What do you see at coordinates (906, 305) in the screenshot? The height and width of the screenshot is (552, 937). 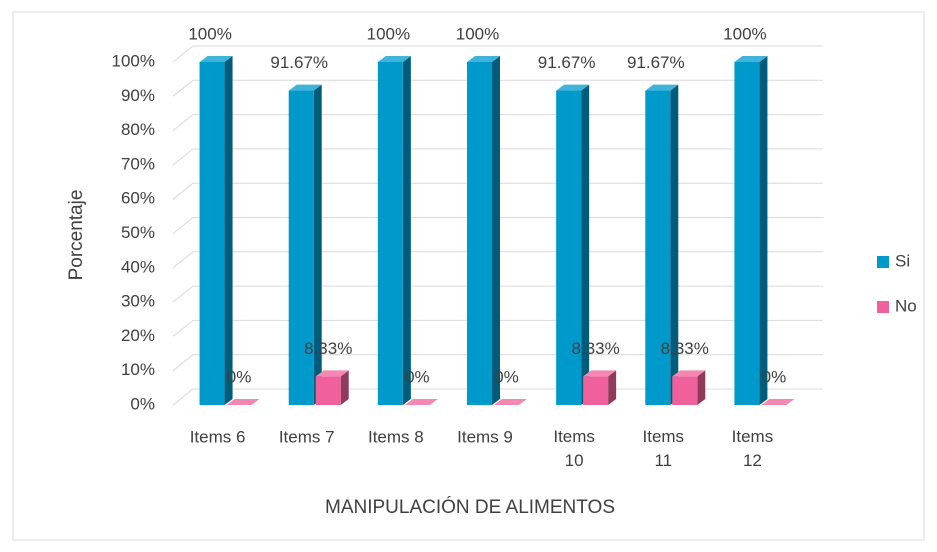 I see `legend-label: No` at bounding box center [906, 305].